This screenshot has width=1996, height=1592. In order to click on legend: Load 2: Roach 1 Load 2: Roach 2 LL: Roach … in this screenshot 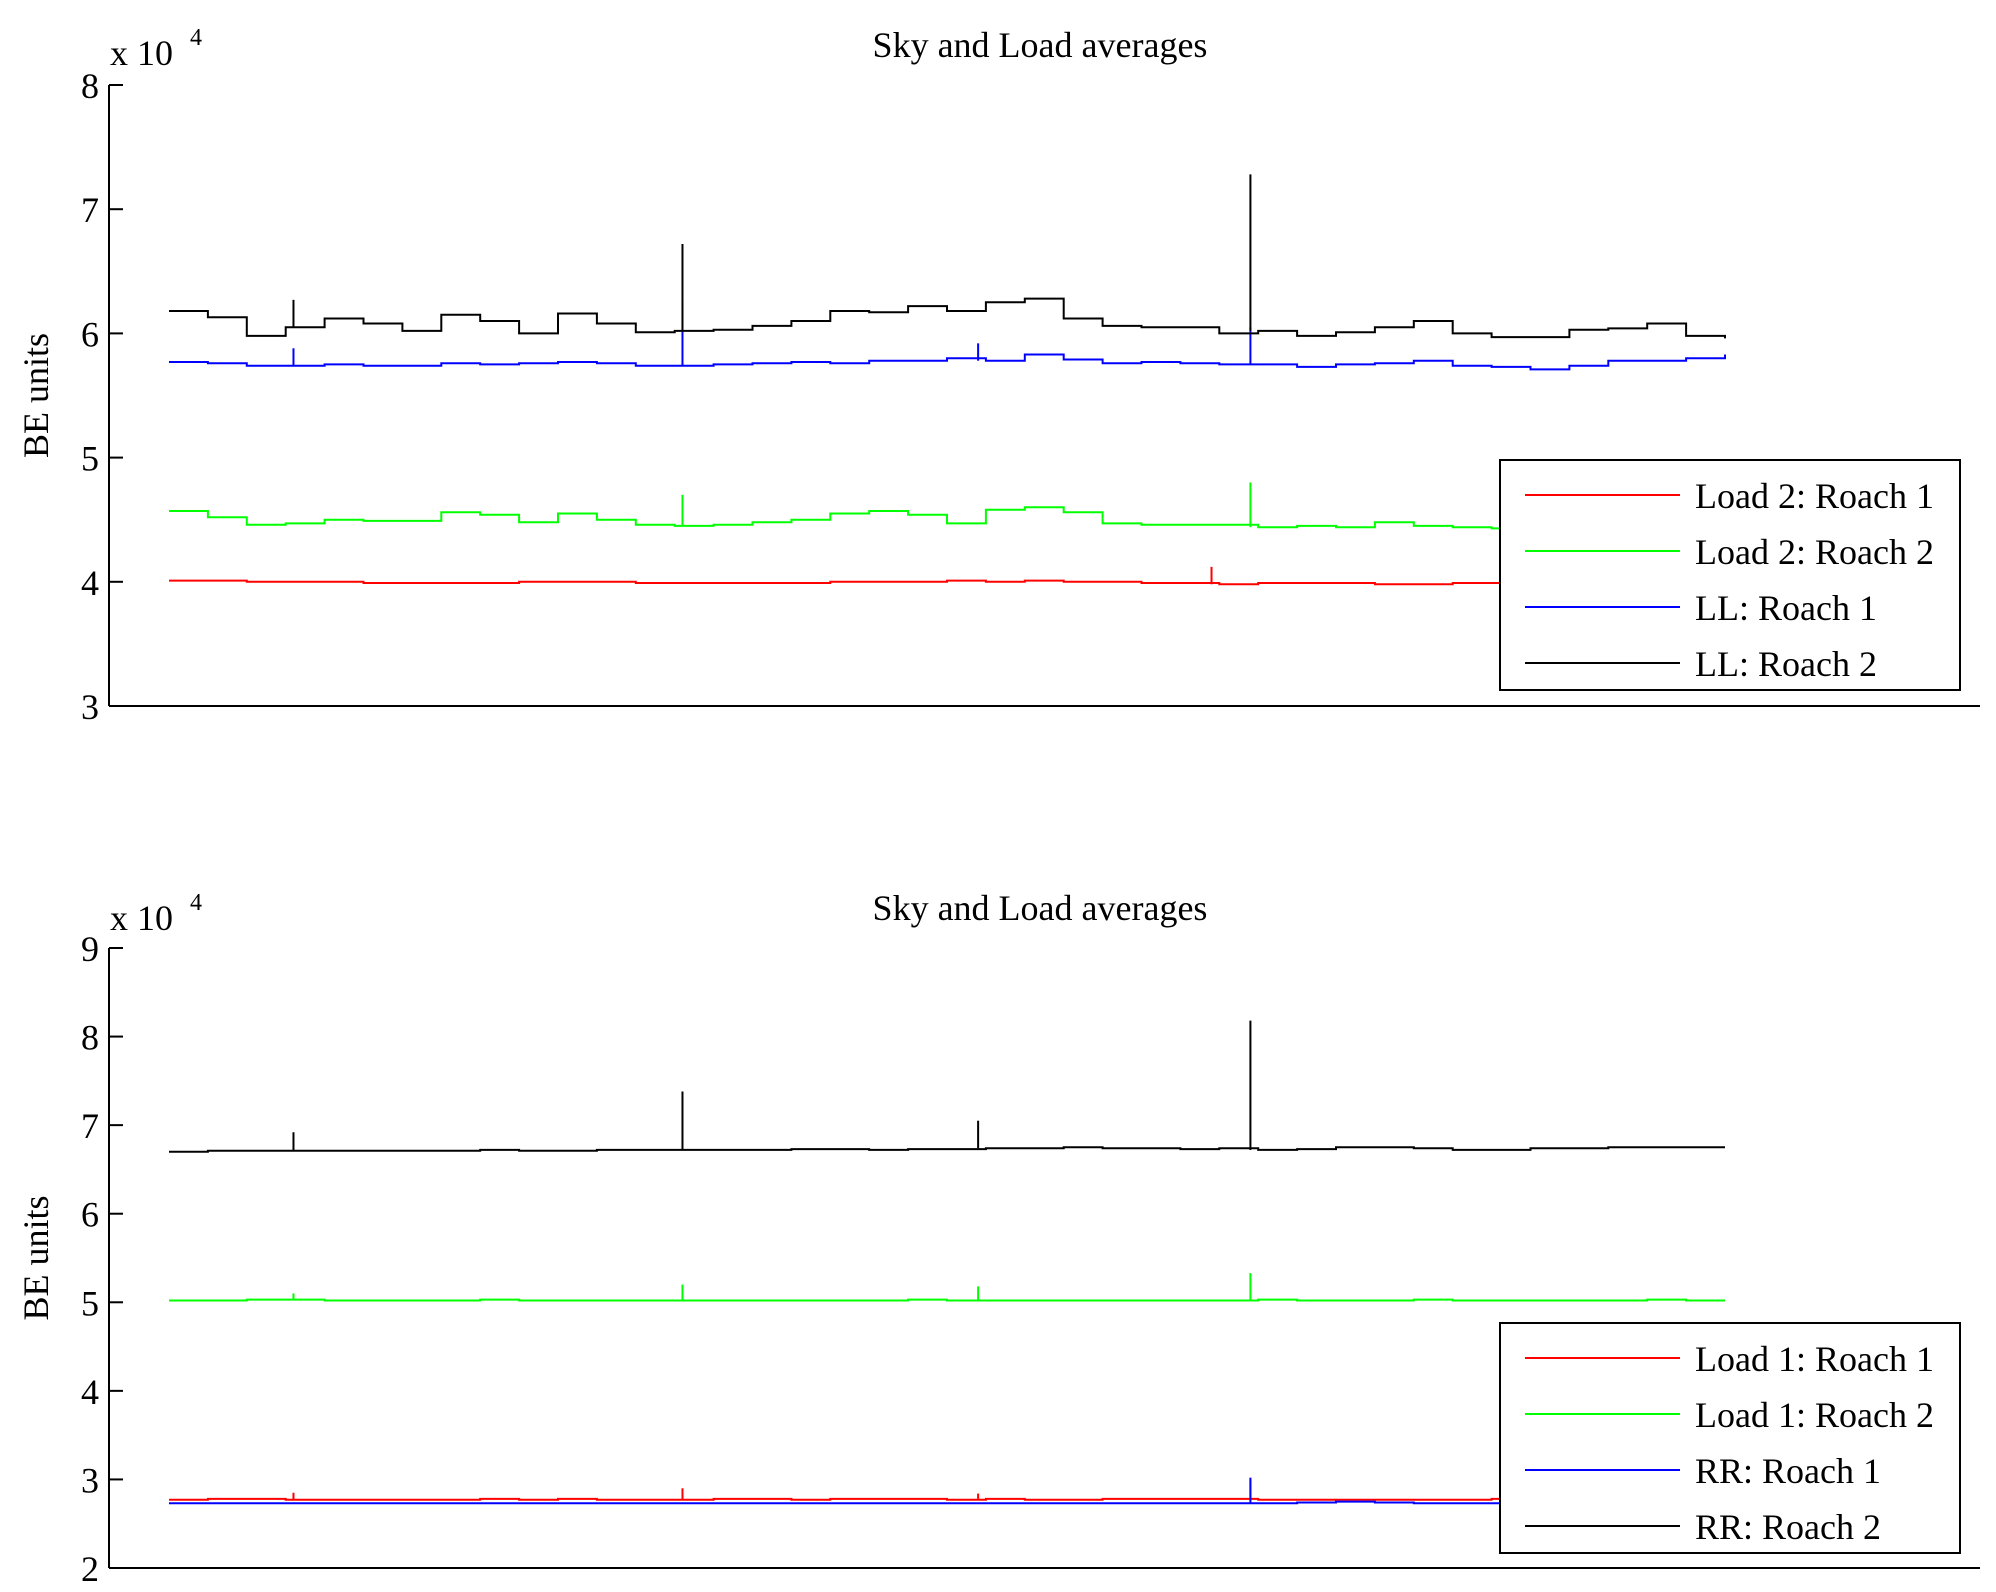, I will do `click(1730, 575)`.